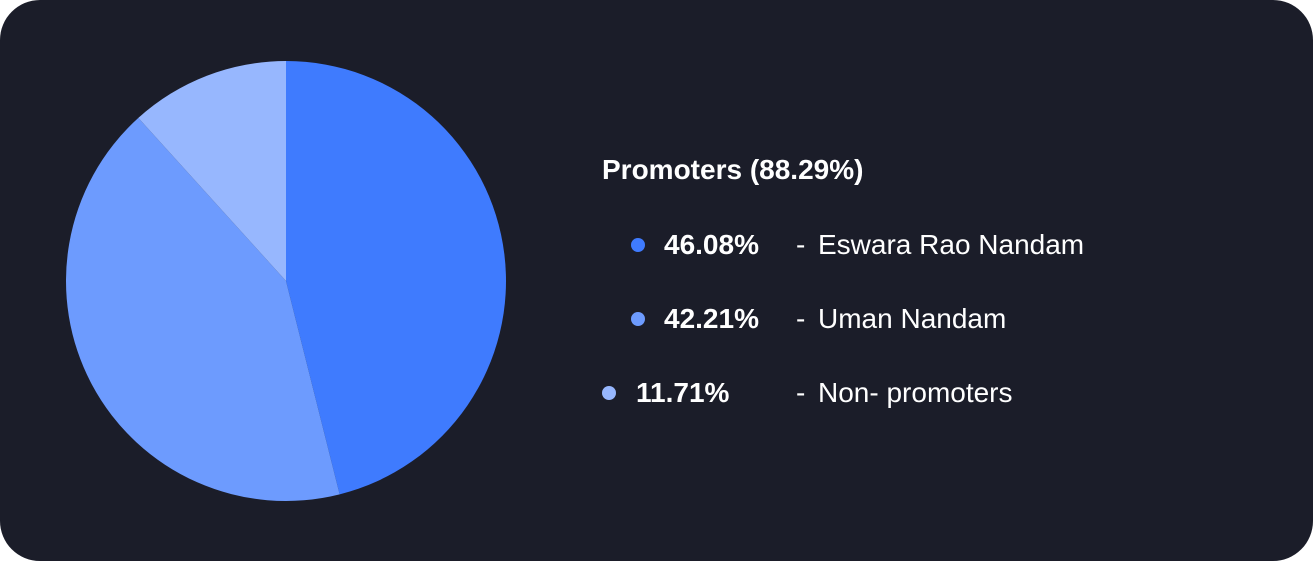 This screenshot has height=561, width=1313. I want to click on legend-value-eswara: 46.08%, so click(711, 244).